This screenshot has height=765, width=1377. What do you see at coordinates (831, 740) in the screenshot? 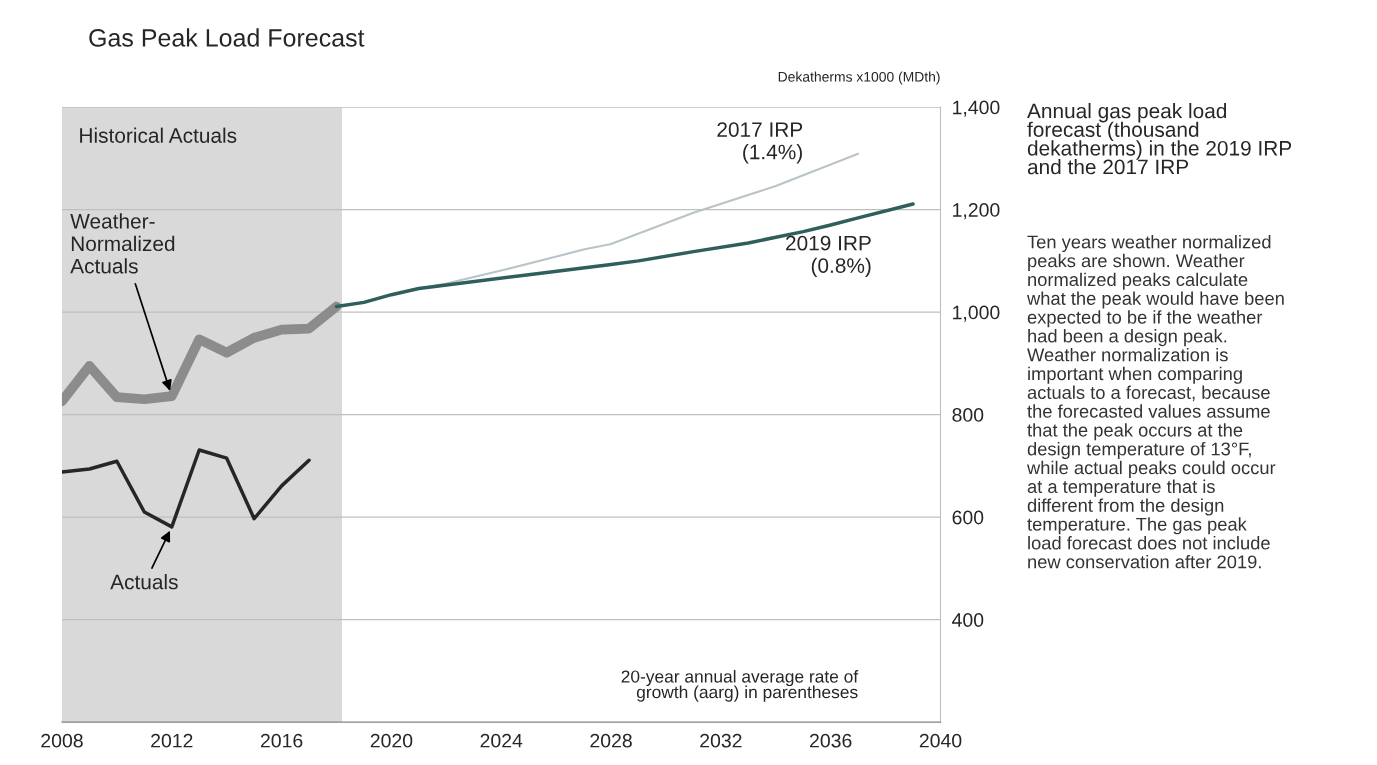
I see `x-tick-label: 2036` at bounding box center [831, 740].